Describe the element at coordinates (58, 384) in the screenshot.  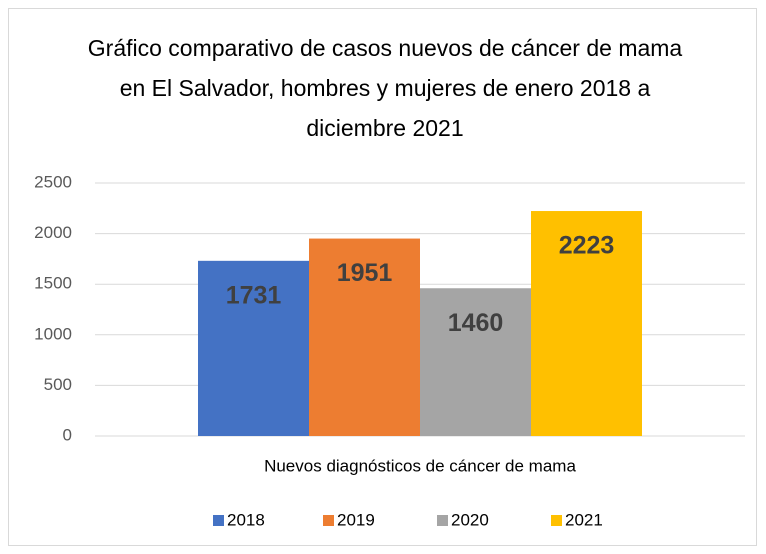
I see `y-tick-label: 500` at that location.